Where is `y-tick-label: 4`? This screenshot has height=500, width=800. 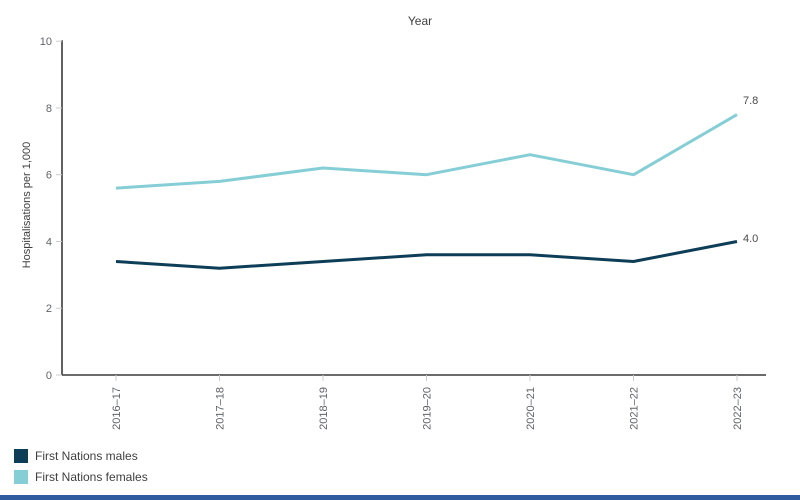
y-tick-label: 4 is located at coordinates (49, 242).